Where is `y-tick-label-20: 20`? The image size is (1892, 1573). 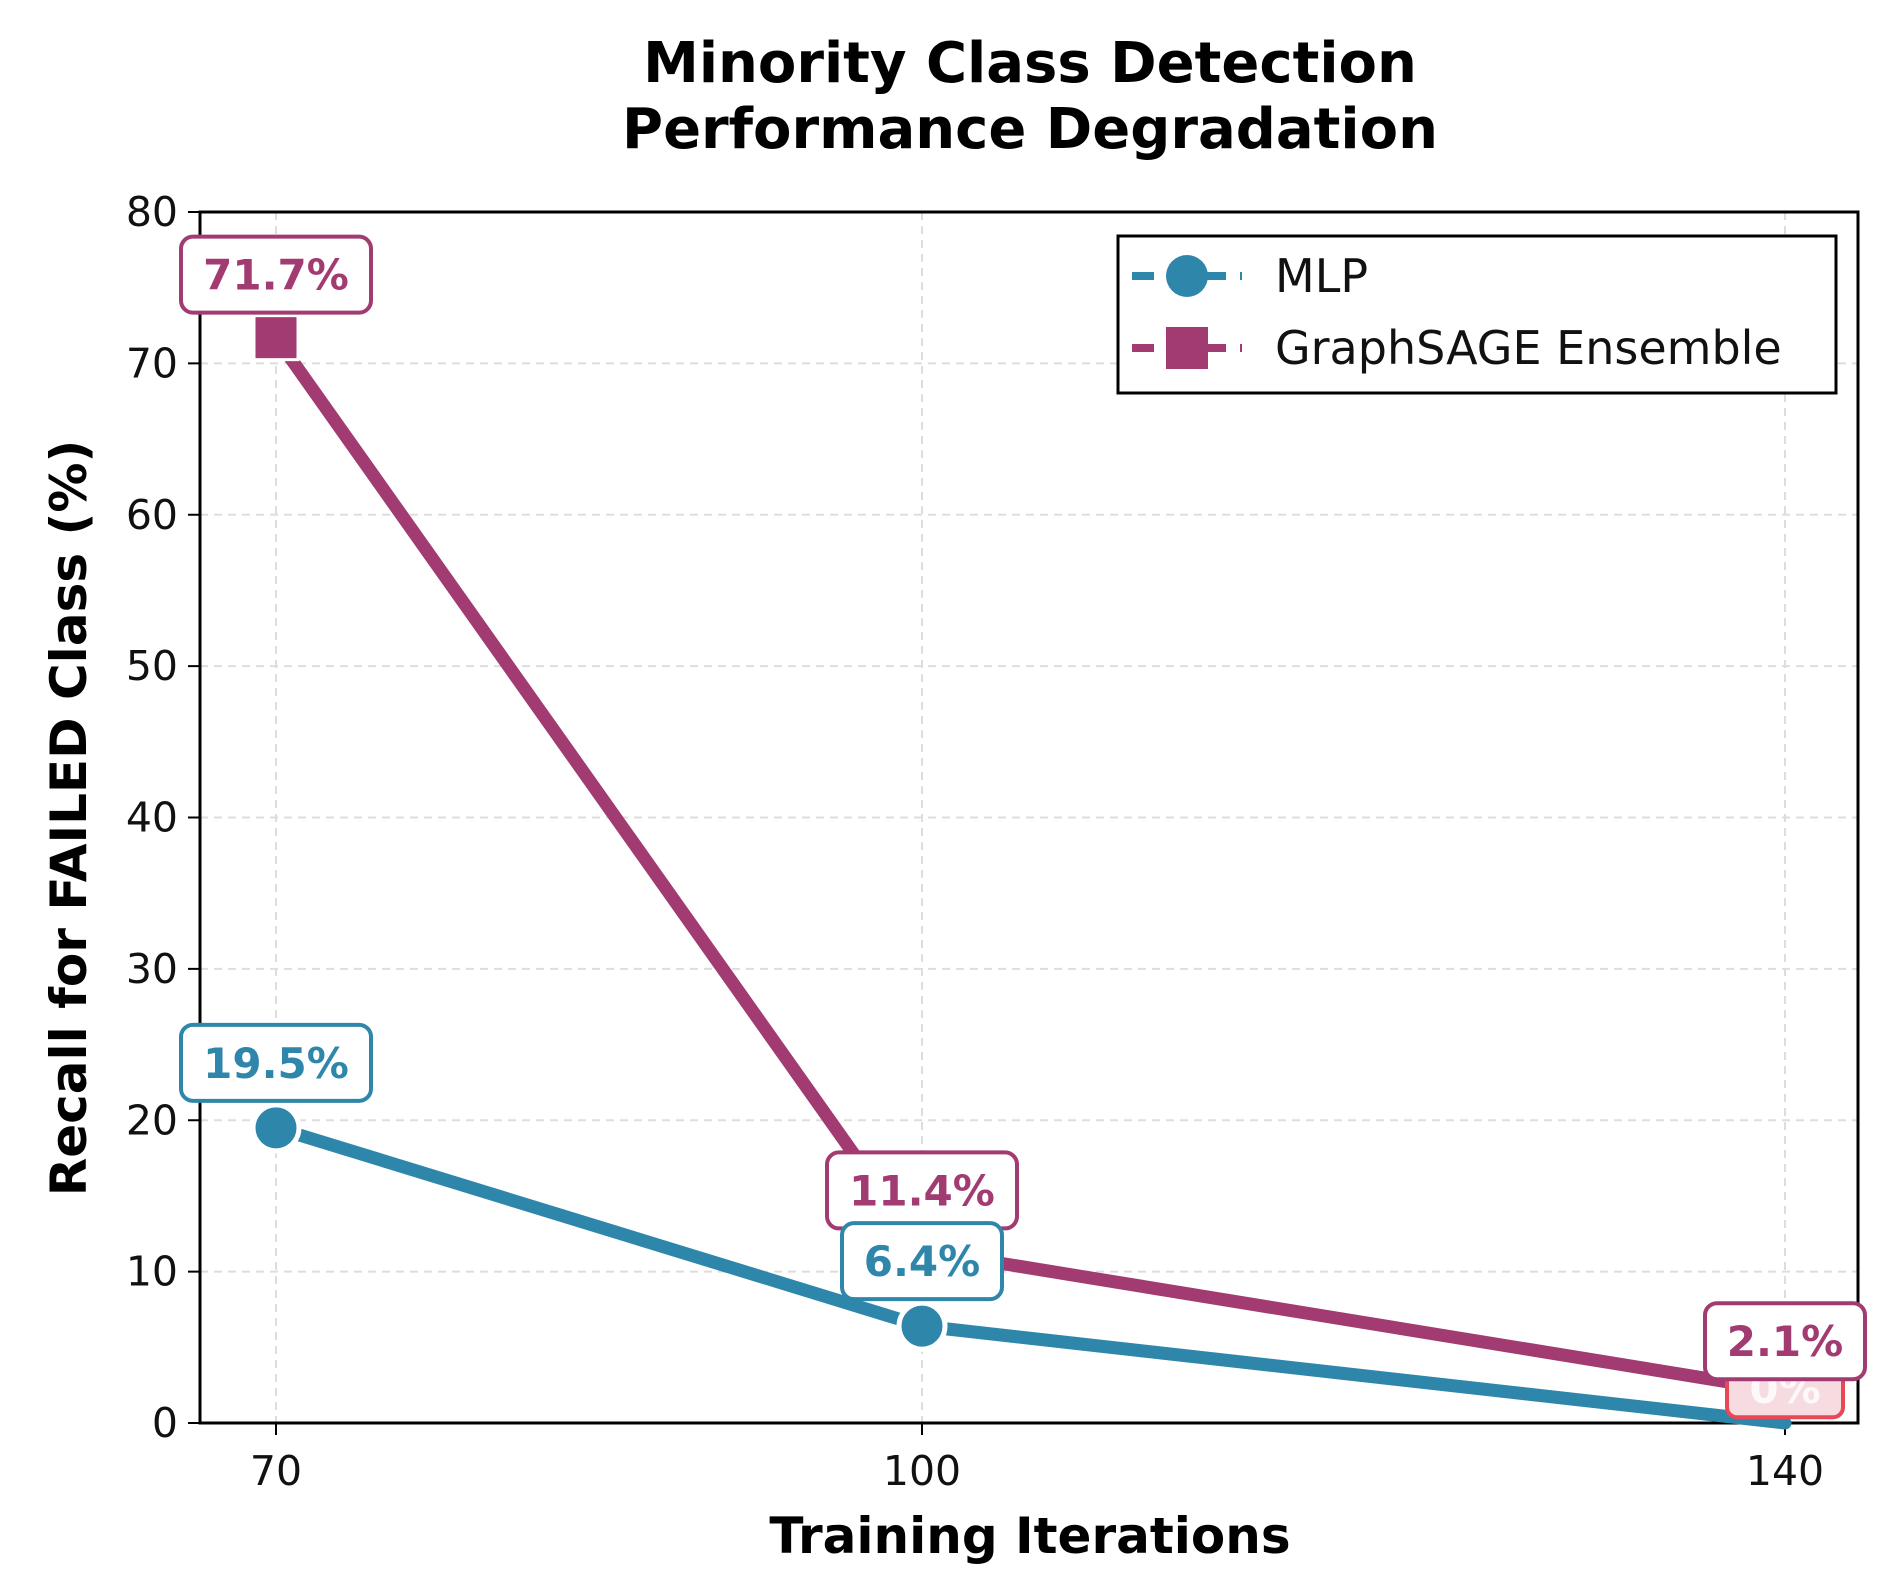 y-tick-label-20: 20 is located at coordinates (152, 1120).